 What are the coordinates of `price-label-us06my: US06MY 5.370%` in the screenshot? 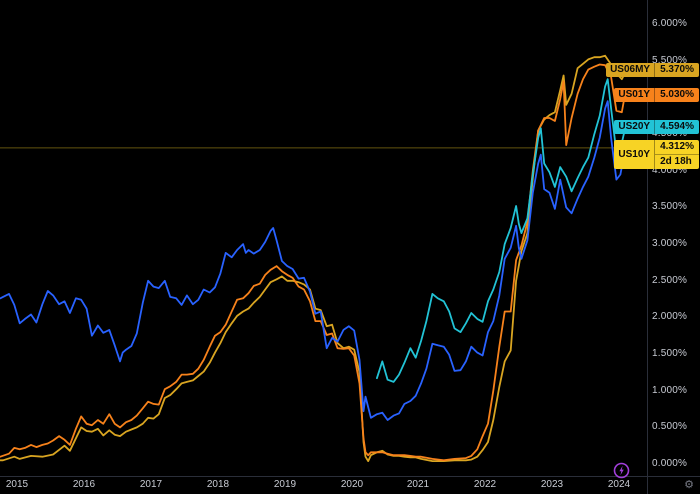 It's located at (652, 70).